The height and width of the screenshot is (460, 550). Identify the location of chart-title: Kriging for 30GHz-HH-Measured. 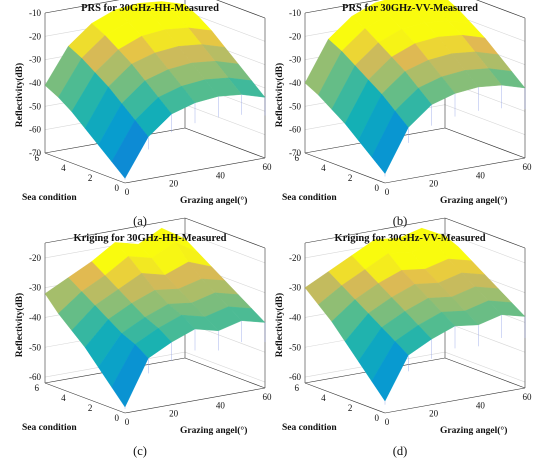
(149, 238).